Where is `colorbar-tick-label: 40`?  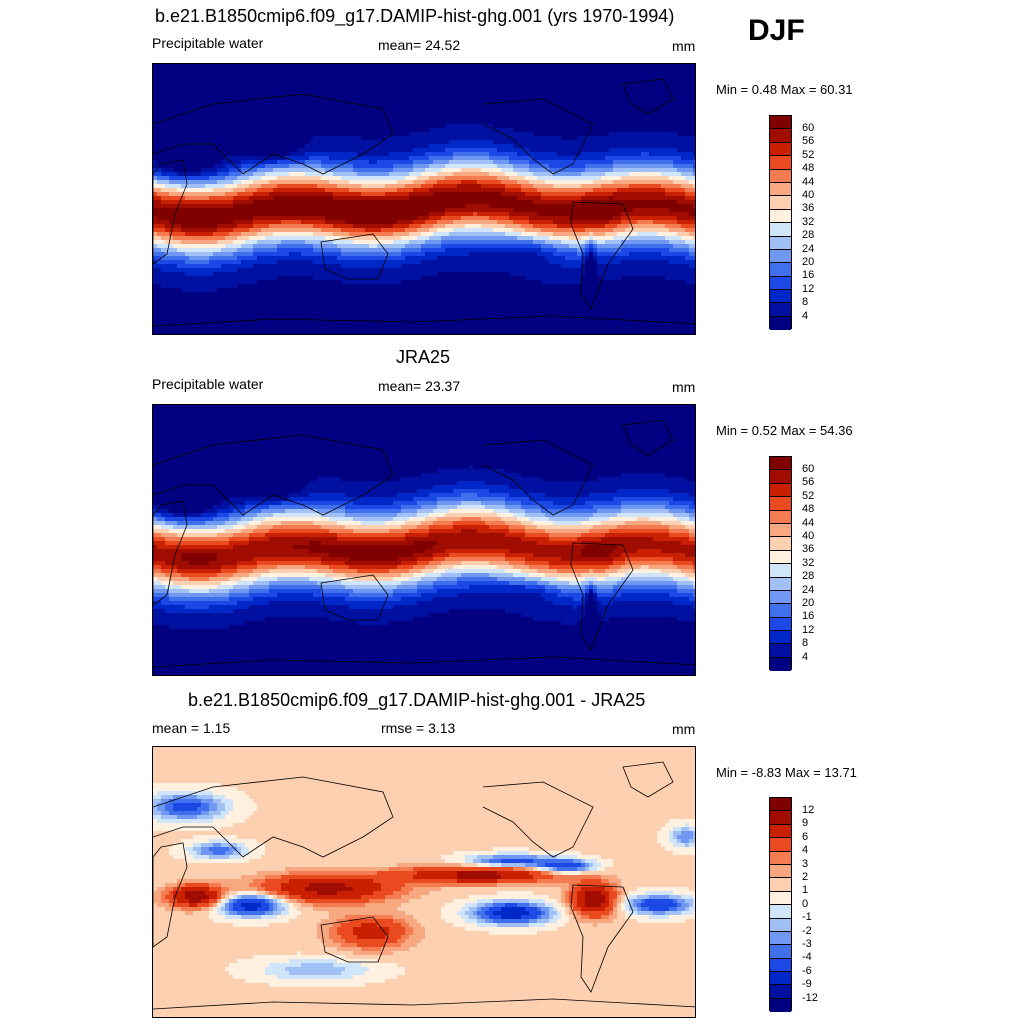 colorbar-tick-label: 40 is located at coordinates (808, 194).